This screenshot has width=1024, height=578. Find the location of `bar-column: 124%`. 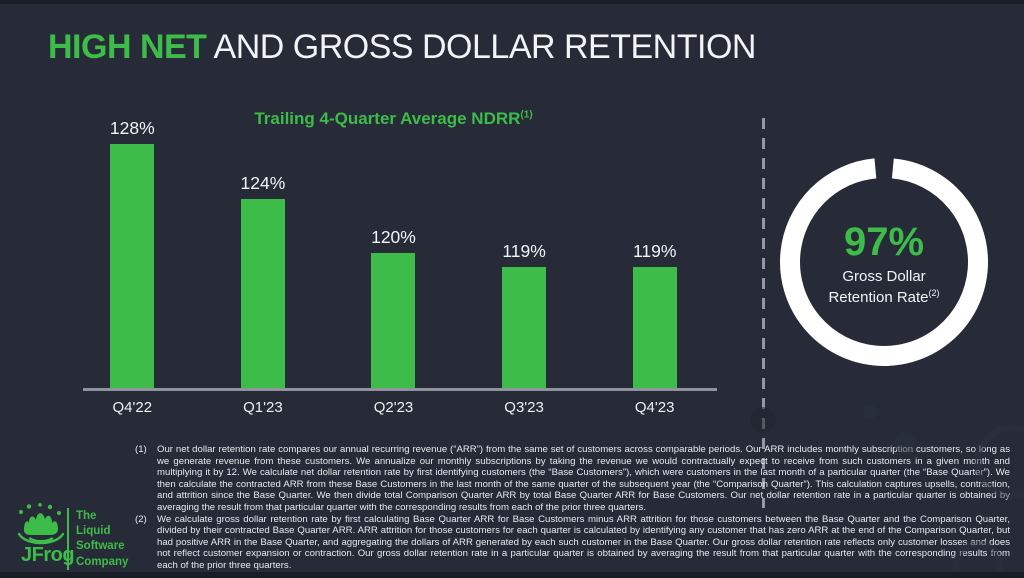

bar-column: 124% is located at coordinates (263, 253).